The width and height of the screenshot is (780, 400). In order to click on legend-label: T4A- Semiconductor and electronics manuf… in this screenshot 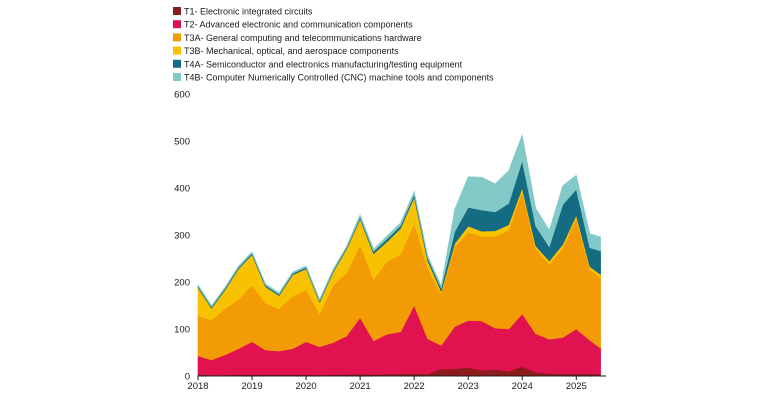, I will do `click(323, 64)`.